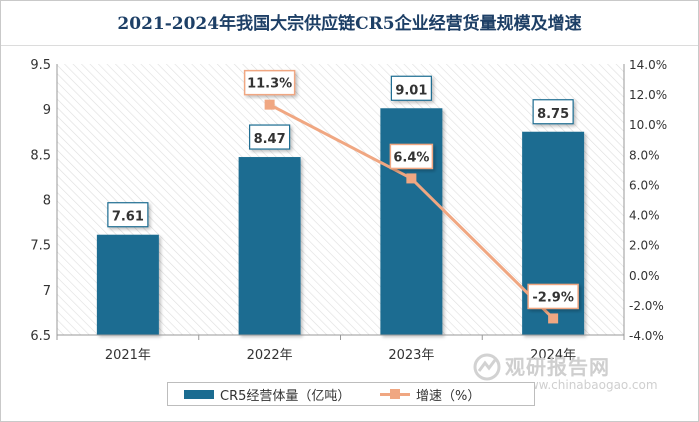 The image size is (699, 422). Describe the element at coordinates (395, 394) in the screenshot. I see `legend-line-marker` at that location.